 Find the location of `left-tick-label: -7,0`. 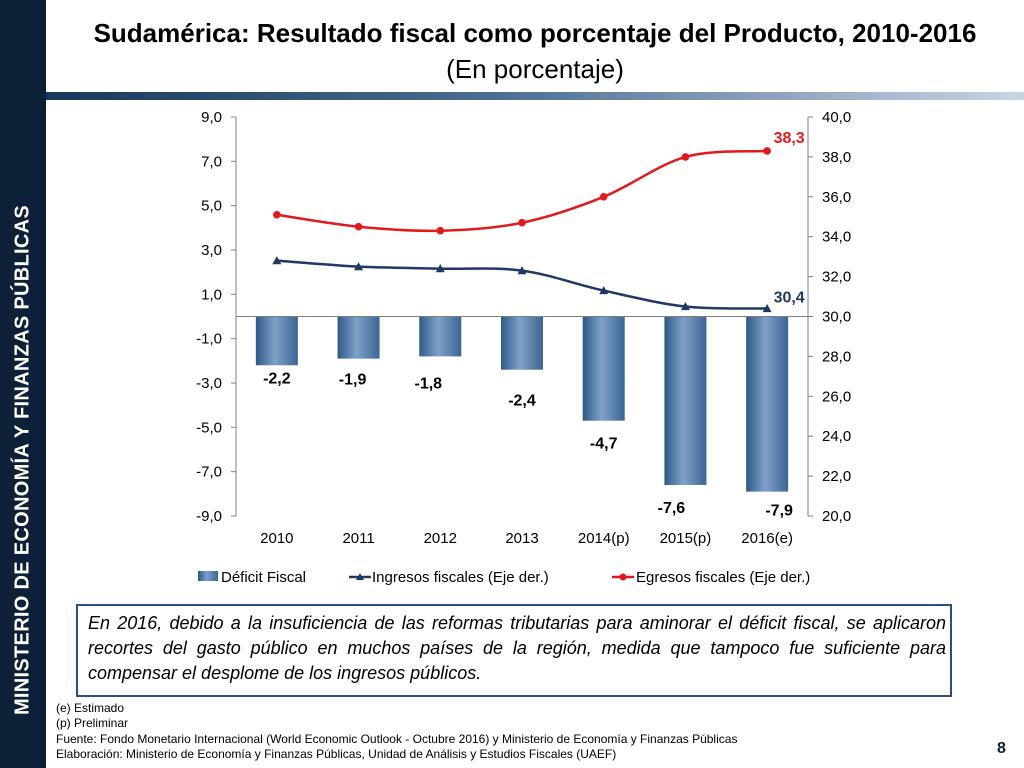

left-tick-label: -7,0 is located at coordinates (209, 472).